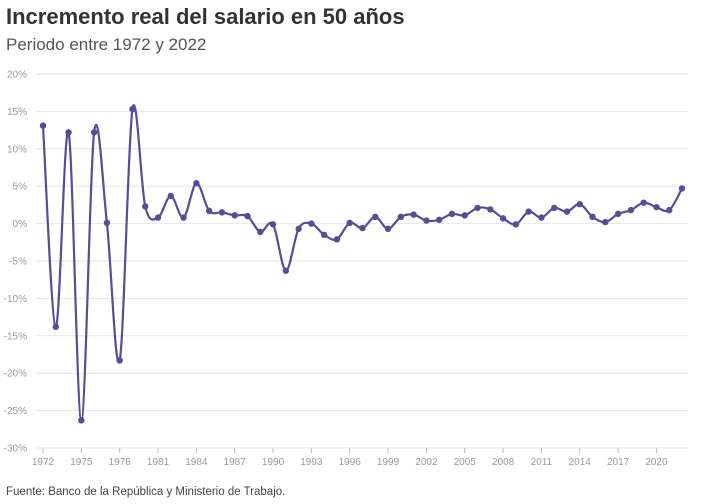 This screenshot has width=702, height=504. Describe the element at coordinates (426, 462) in the screenshot. I see `x-tick-label: 2002` at that location.